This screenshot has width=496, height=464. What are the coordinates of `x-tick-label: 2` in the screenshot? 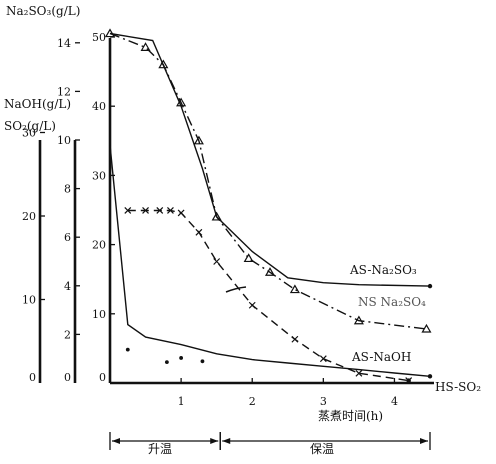 It's located at (252, 401).